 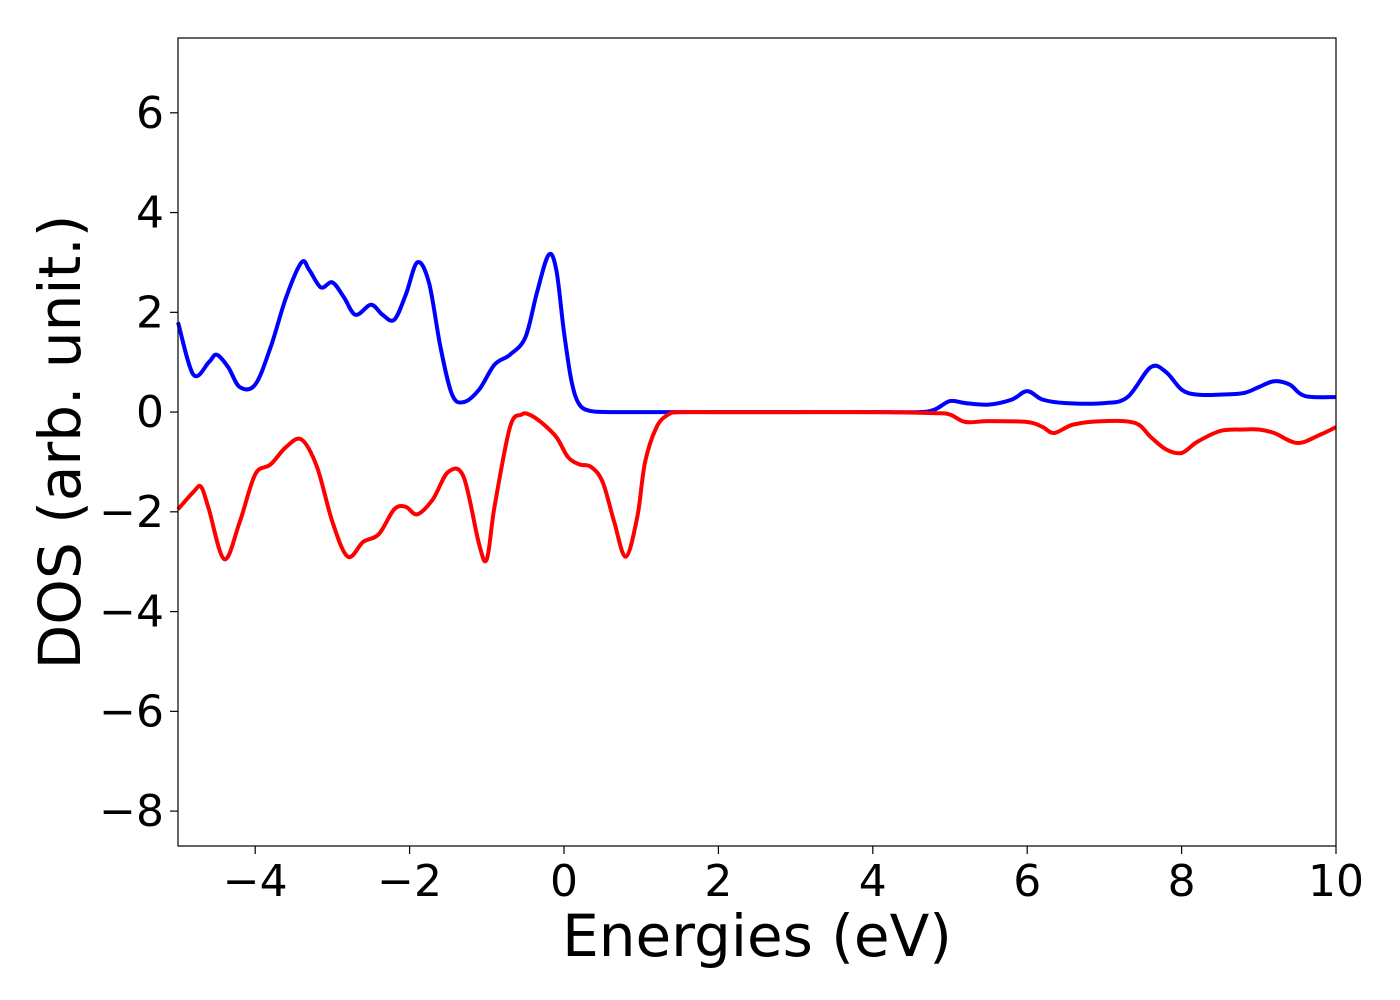 What do you see at coordinates (131, 811) in the screenshot?
I see `y-tick-label: −8` at bounding box center [131, 811].